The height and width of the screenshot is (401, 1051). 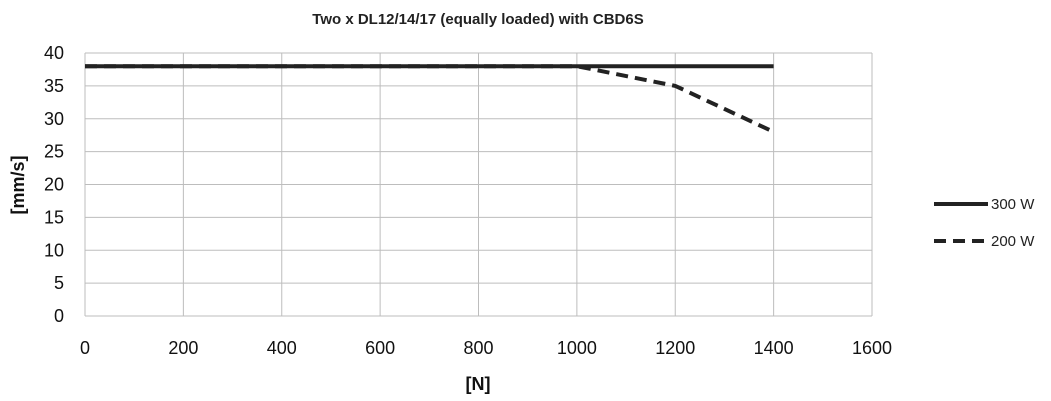 What do you see at coordinates (984, 223) in the screenshot?
I see `legend: 300 W 200 W` at bounding box center [984, 223].